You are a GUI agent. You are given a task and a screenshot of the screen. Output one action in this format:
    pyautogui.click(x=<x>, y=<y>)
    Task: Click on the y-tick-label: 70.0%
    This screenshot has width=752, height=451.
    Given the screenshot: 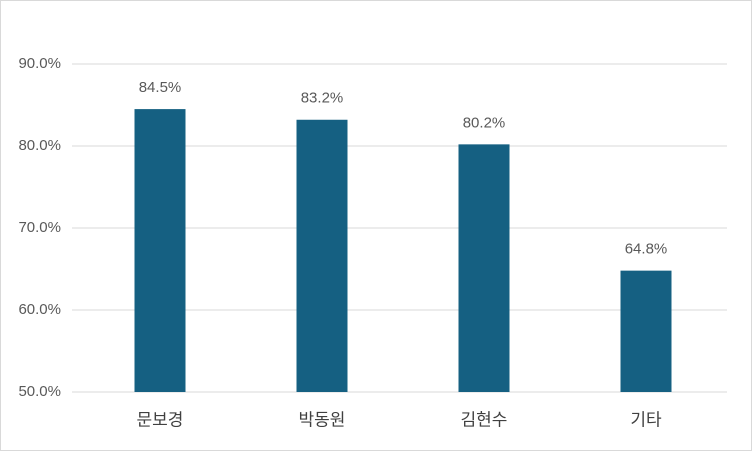 What is the action you would take?
    pyautogui.click(x=39, y=227)
    